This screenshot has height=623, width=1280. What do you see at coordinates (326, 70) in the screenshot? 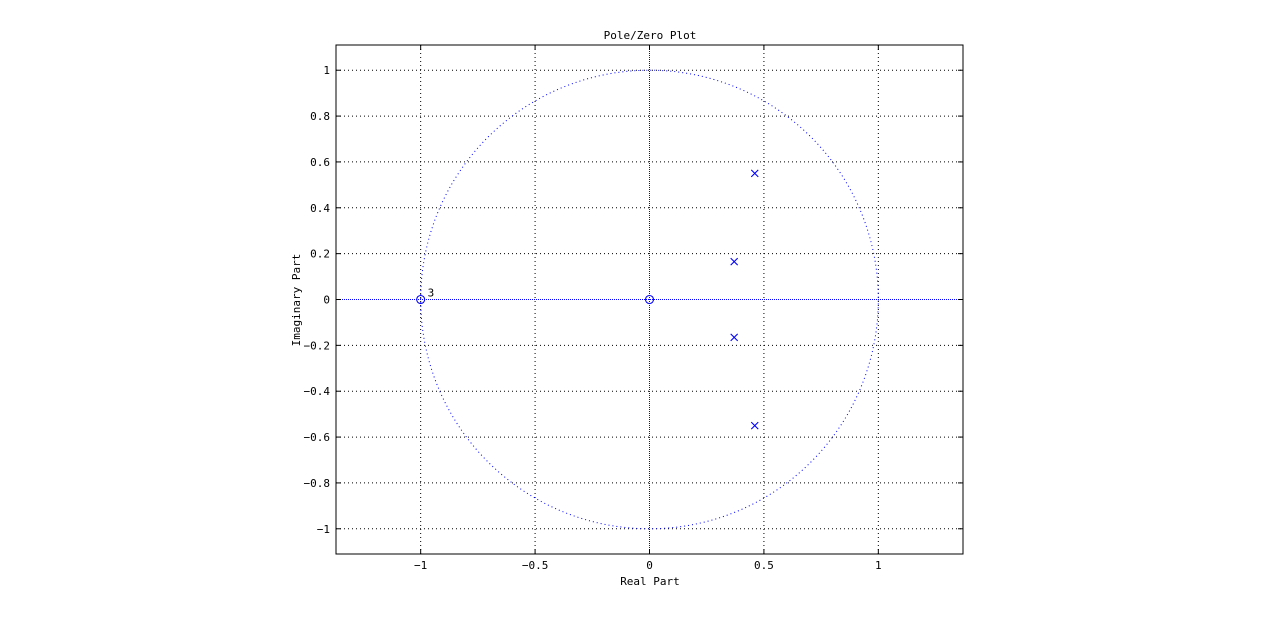
I see `y-tick-label: 1` at bounding box center [326, 70].